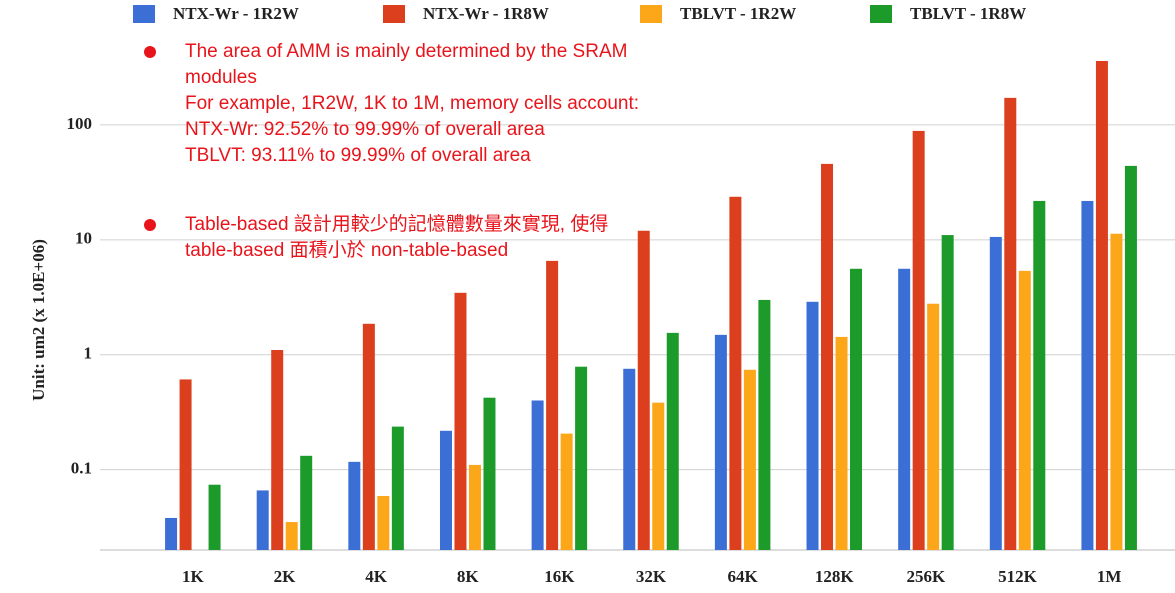 This screenshot has height=593, width=1175. Describe the element at coordinates (743, 576) in the screenshot. I see `x-tick-label: 64K` at that location.